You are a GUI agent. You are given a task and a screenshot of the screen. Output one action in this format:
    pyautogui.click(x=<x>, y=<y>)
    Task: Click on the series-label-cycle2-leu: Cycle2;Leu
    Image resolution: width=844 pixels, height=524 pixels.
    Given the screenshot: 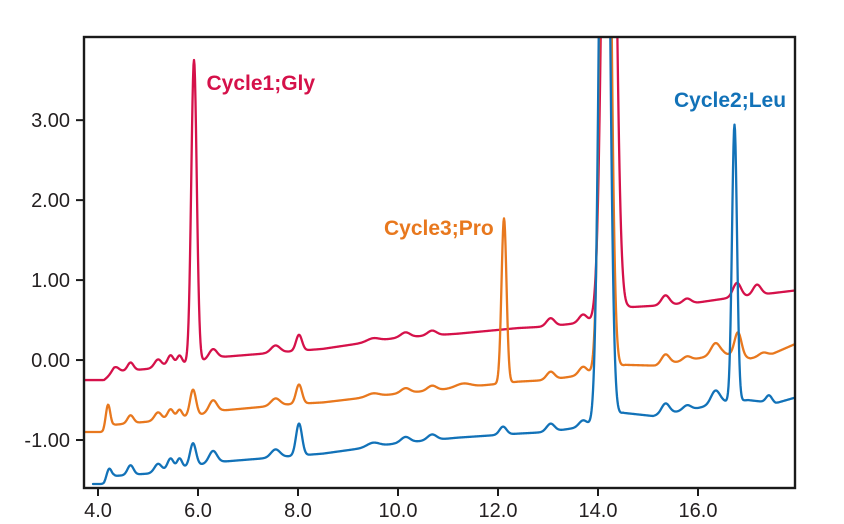 What is the action you would take?
    pyautogui.click(x=730, y=100)
    